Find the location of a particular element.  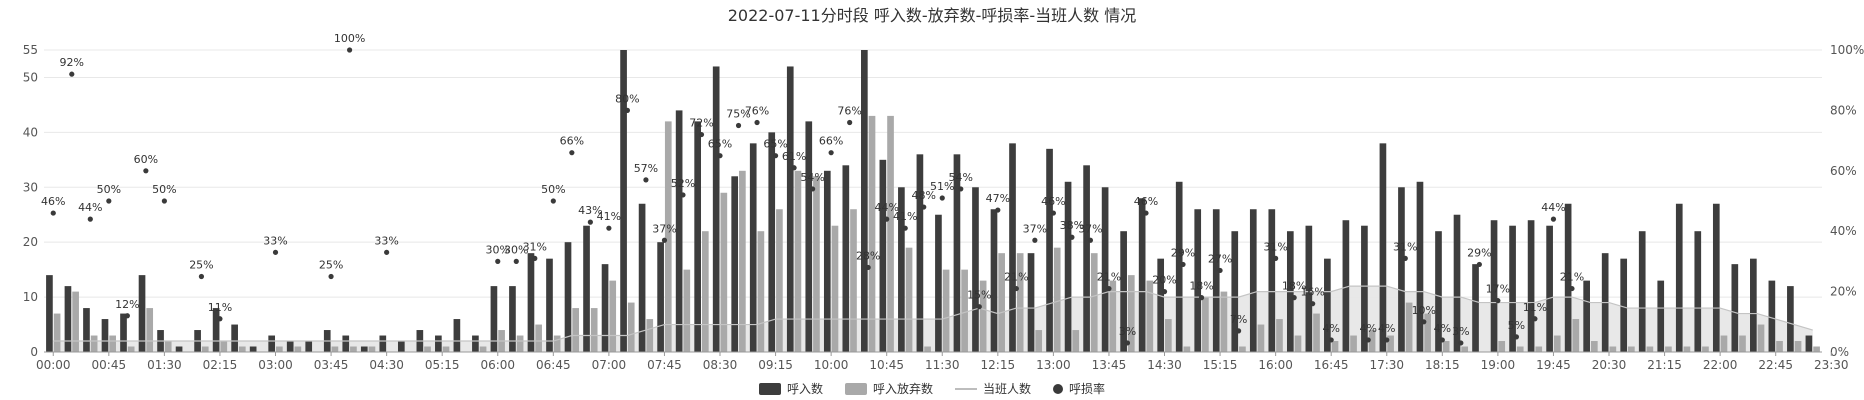

x-tick-label: 10:45 is located at coordinates (886, 365).